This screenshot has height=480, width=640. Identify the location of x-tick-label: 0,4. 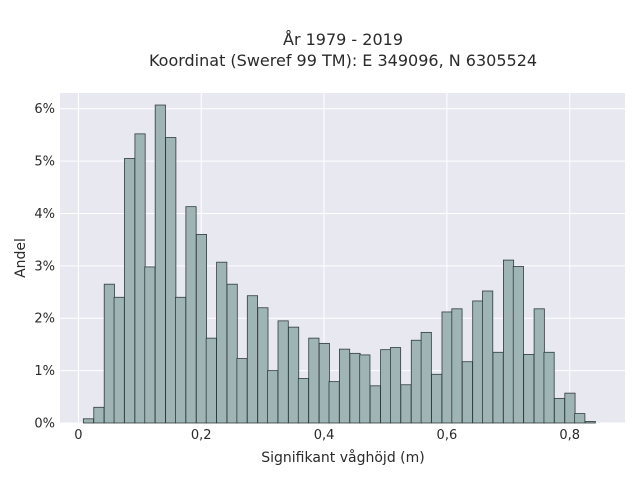
(324, 435).